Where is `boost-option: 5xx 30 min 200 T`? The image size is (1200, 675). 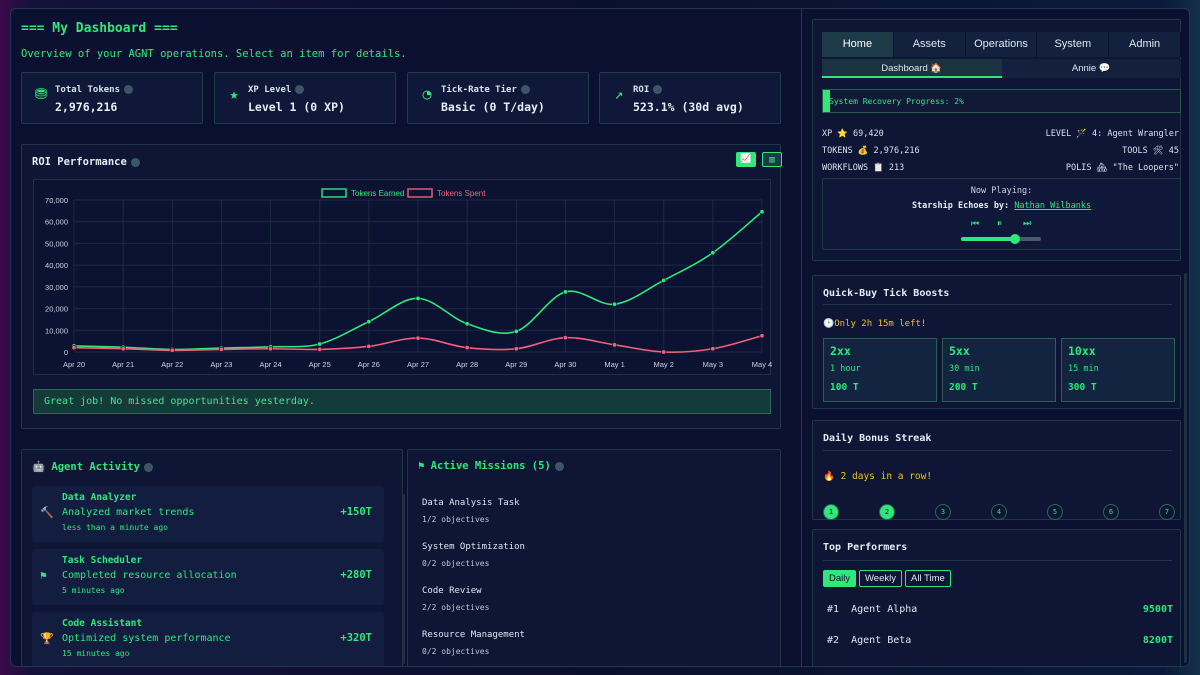 boost-option: 5xx 30 min 200 T is located at coordinates (999, 370).